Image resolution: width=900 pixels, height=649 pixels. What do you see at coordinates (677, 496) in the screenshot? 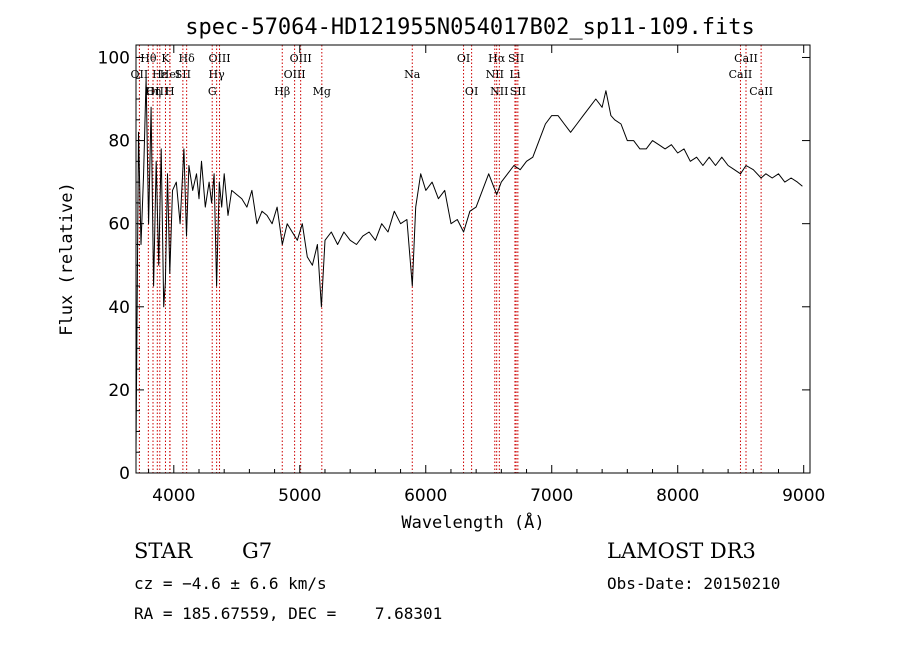
I see `x-tick-label: 8000` at bounding box center [677, 496].